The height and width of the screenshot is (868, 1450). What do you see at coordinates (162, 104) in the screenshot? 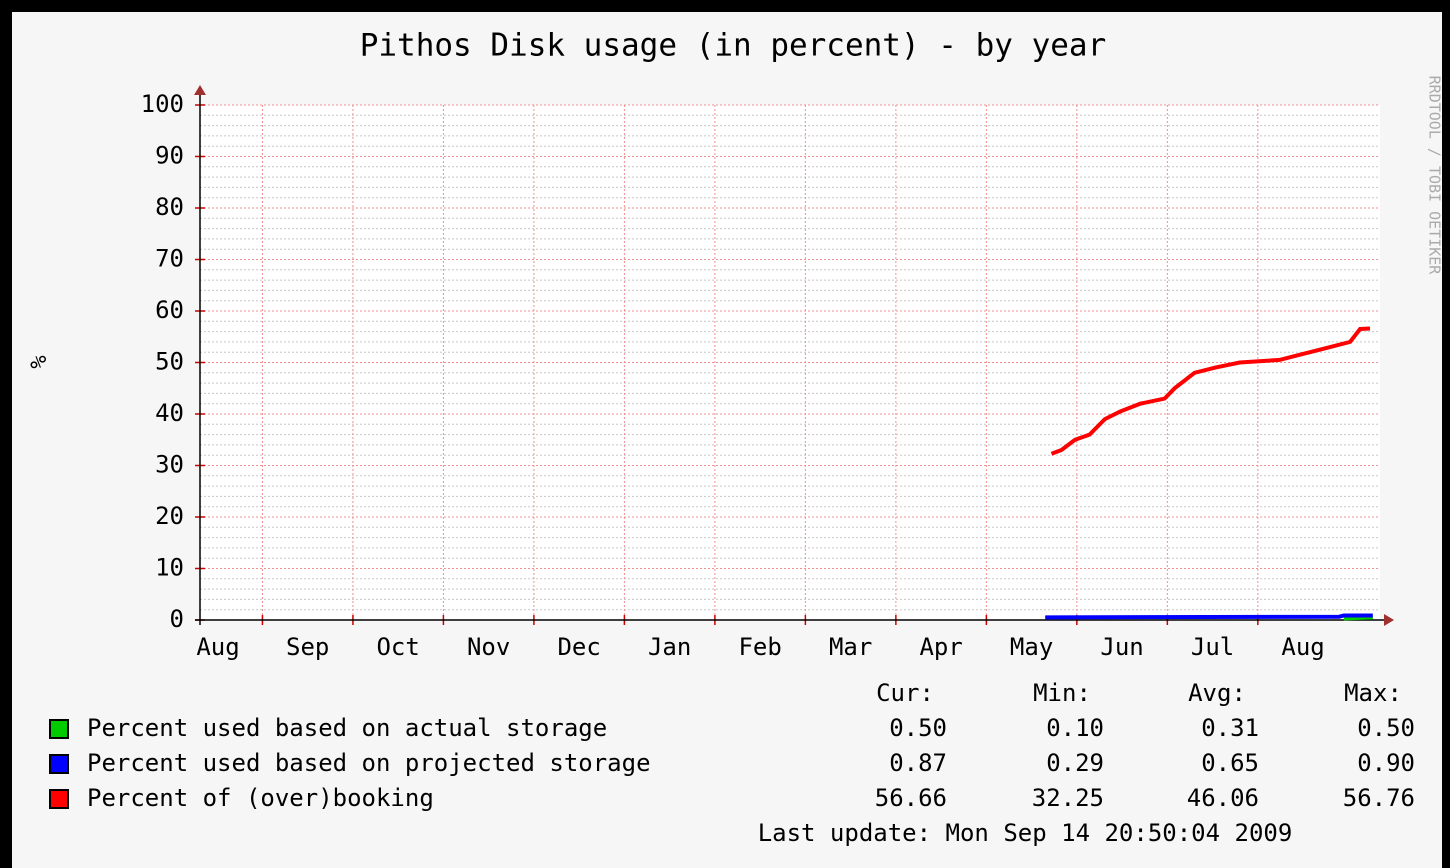
I see `y-tick-label: 100` at bounding box center [162, 104].